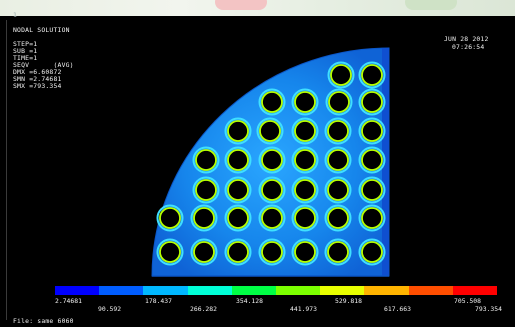  Describe the element at coordinates (43, 65) in the screenshot. I see `info-result-type: SEQV (AVG)` at that location.